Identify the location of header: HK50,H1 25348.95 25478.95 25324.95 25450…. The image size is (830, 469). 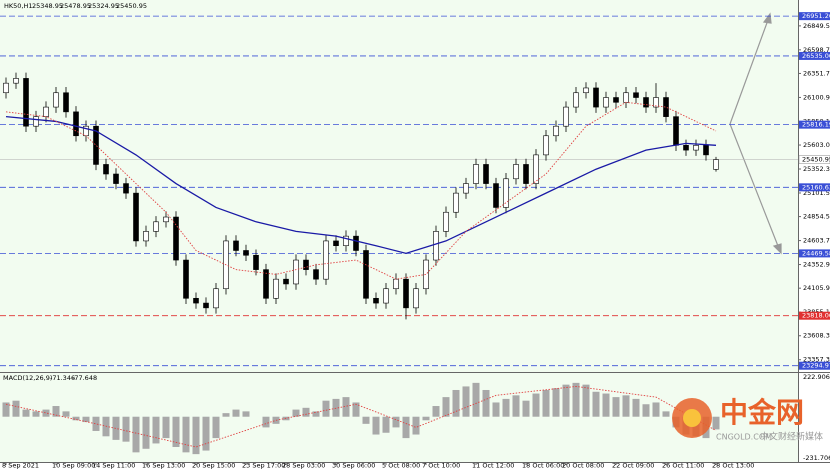
(75, 192).